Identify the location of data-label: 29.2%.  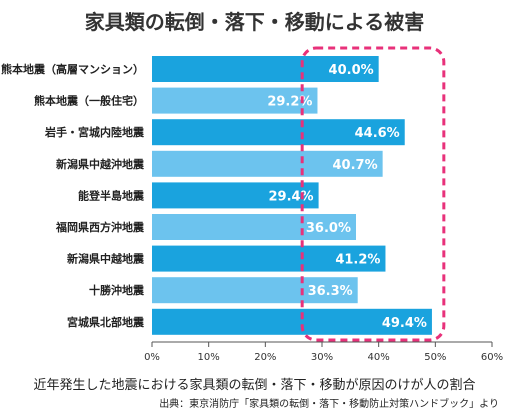
(289, 102).